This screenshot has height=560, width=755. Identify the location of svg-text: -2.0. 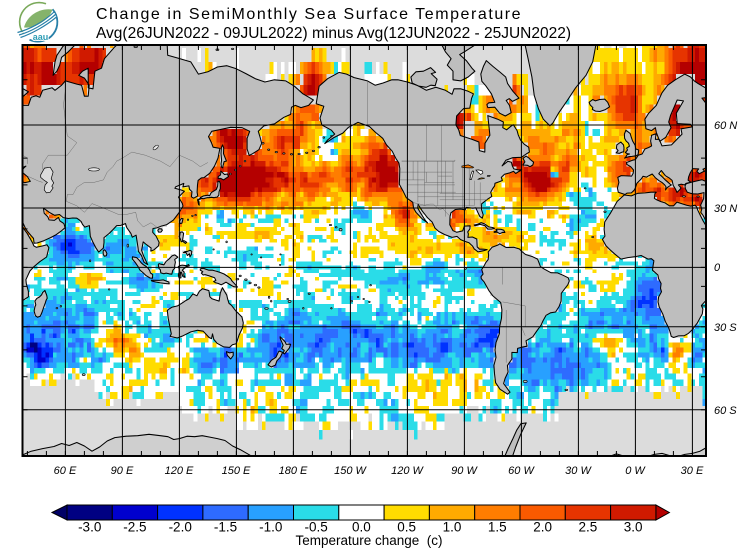
(180, 527).